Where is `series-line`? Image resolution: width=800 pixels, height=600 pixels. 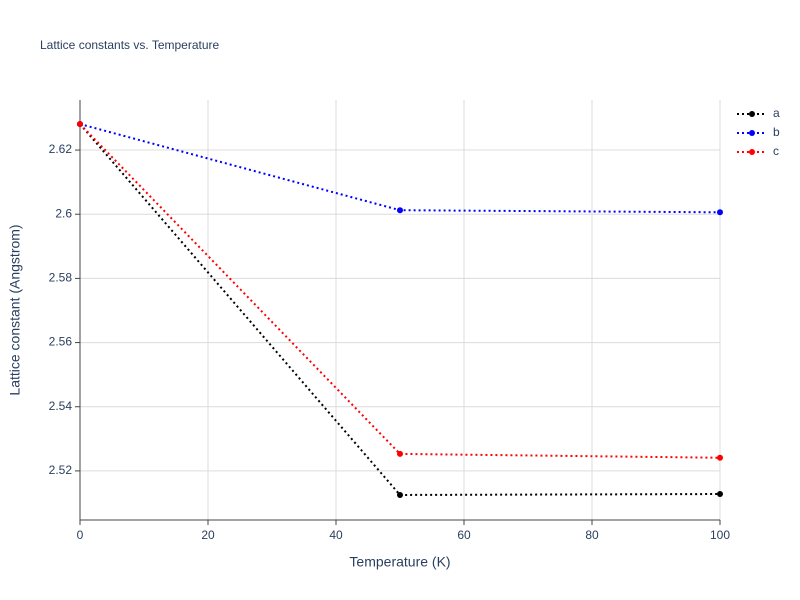 series-line is located at coordinates (400, 168).